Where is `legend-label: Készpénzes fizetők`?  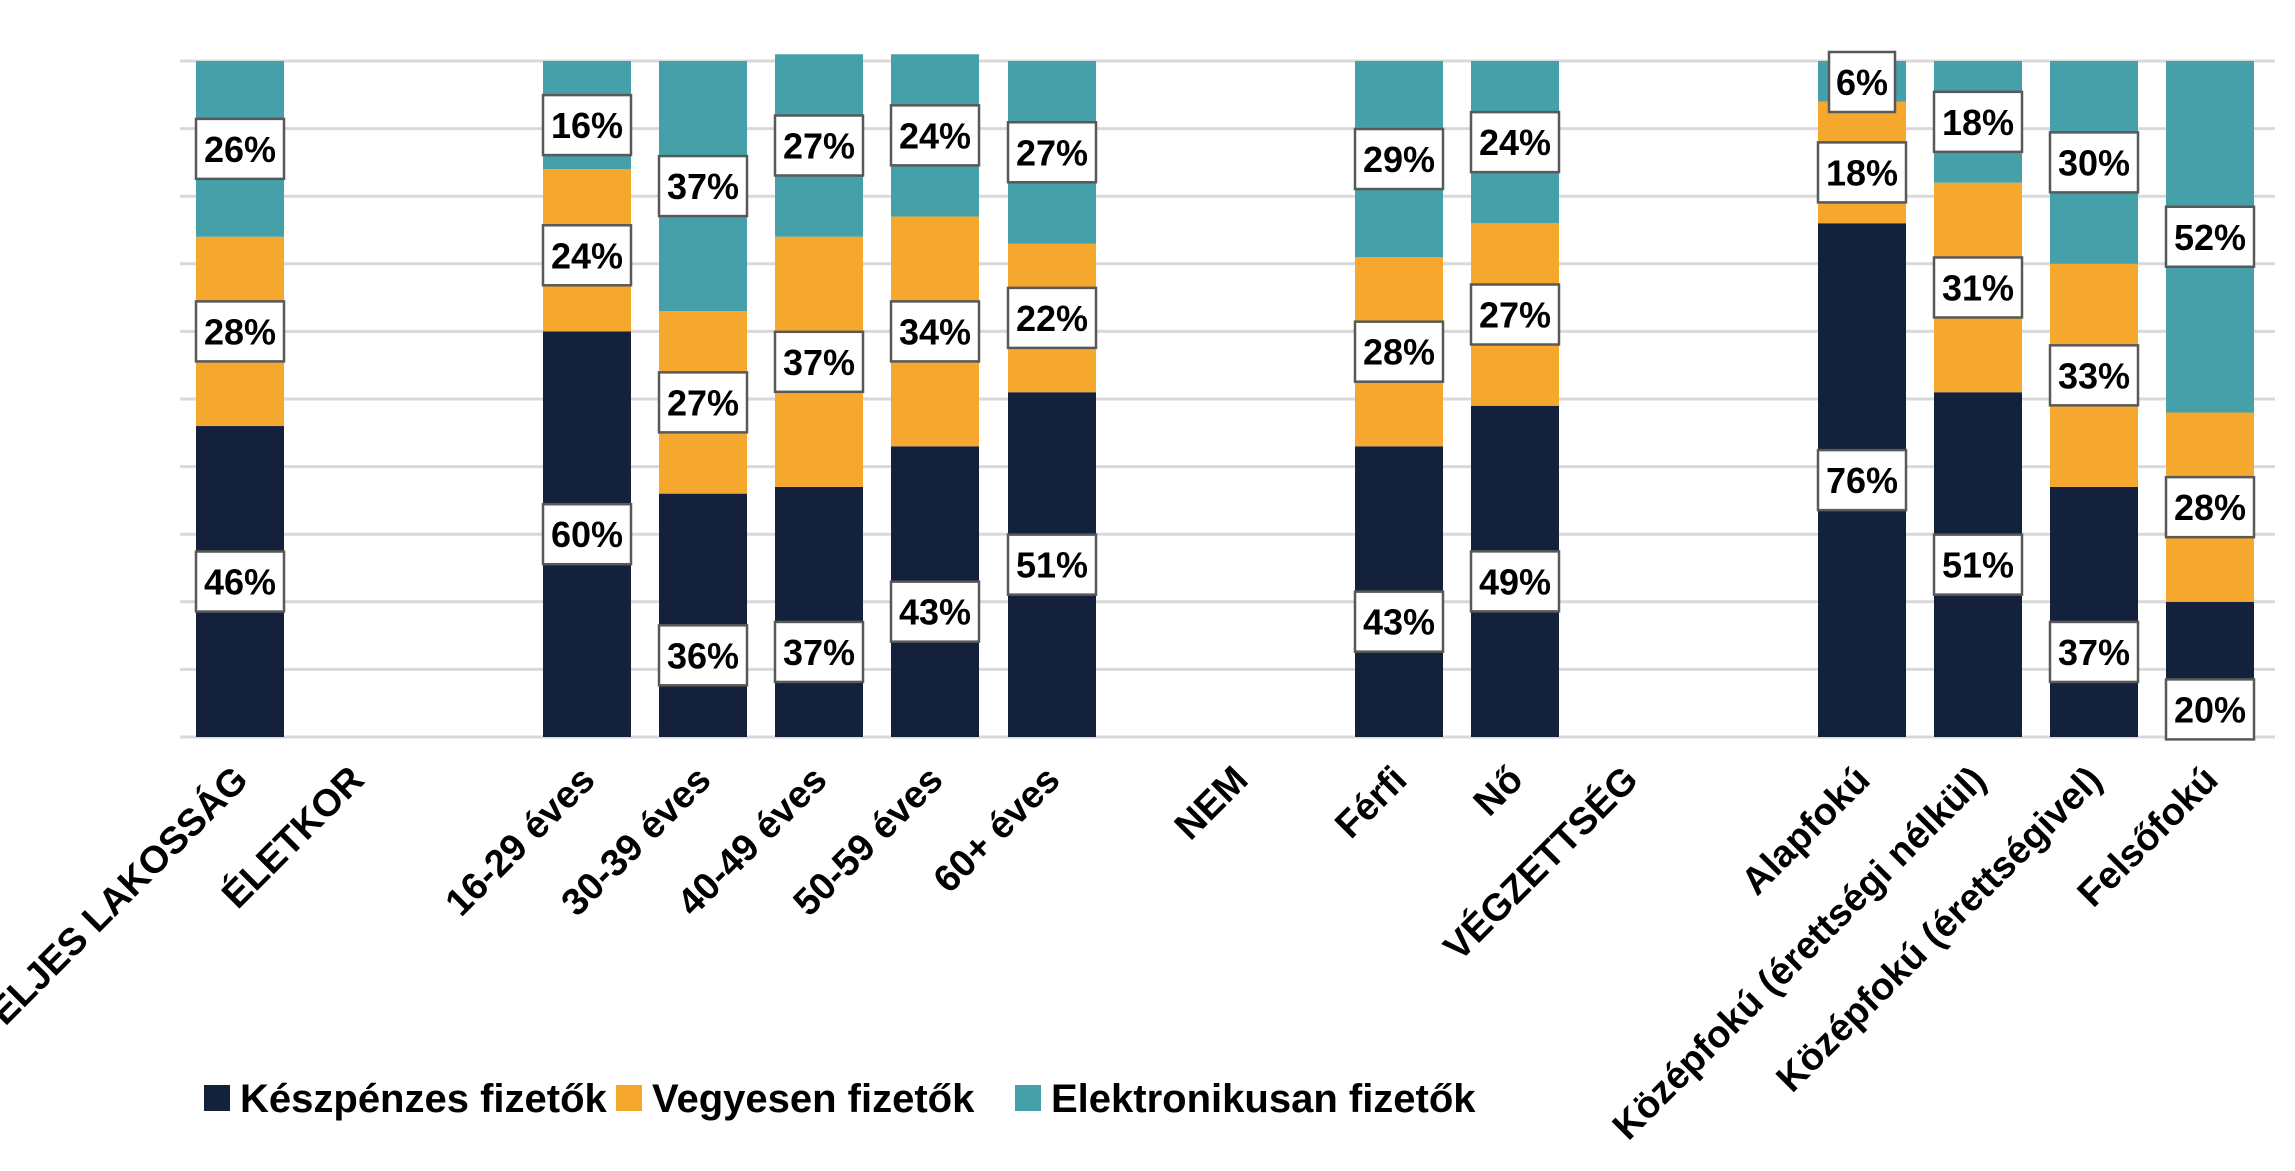 legend-label: Készpénzes fizetők is located at coordinates (424, 1099).